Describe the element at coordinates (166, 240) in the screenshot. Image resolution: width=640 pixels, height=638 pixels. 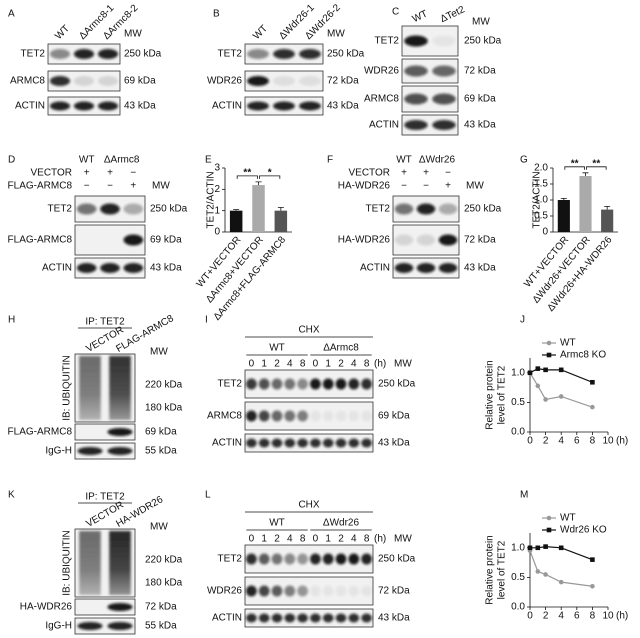
I see `mw-label: 69 kDa` at that location.